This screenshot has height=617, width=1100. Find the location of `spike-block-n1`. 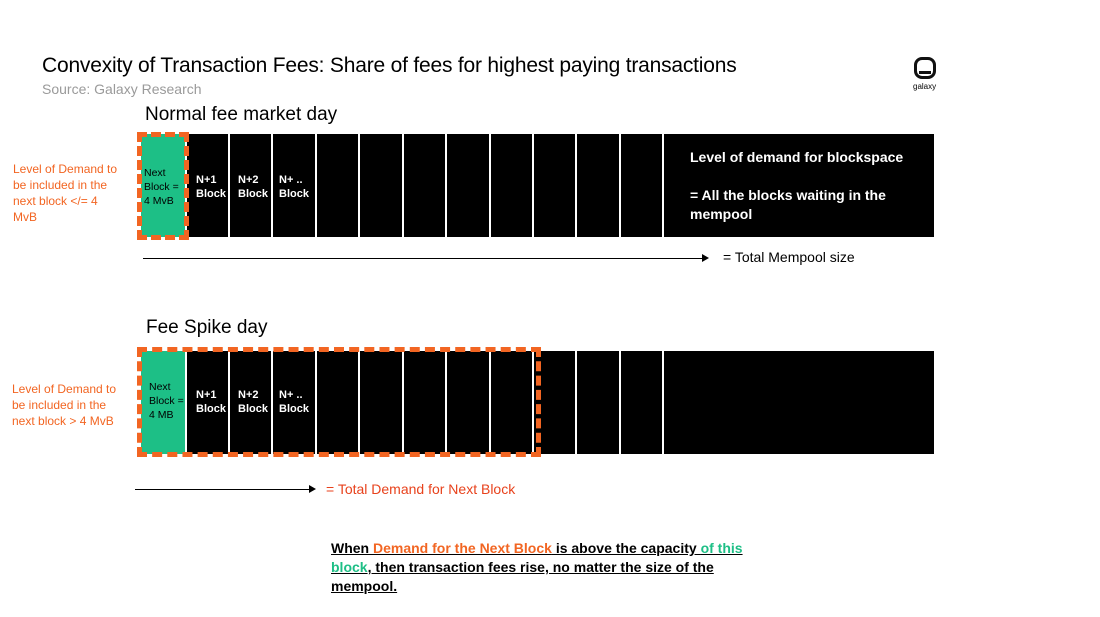

spike-block-n1 is located at coordinates (208, 402).